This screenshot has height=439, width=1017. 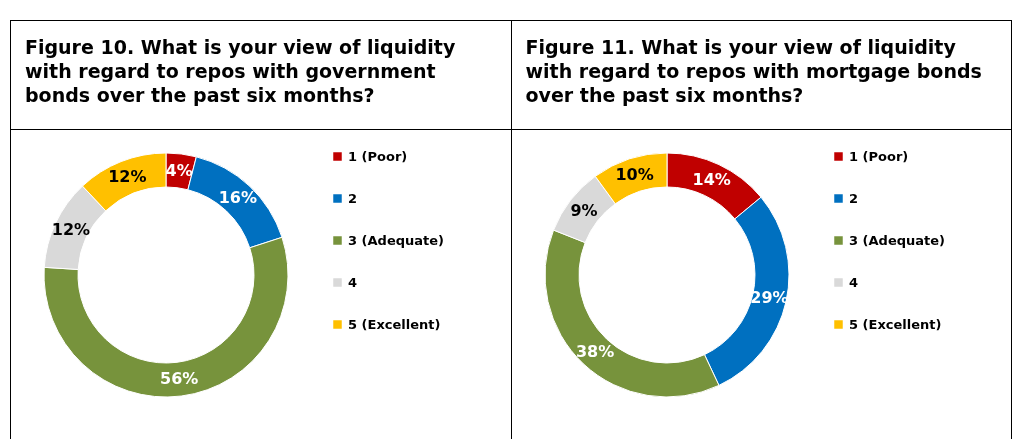 What do you see at coordinates (634, 175) in the screenshot?
I see `data-label: 10%` at bounding box center [634, 175].